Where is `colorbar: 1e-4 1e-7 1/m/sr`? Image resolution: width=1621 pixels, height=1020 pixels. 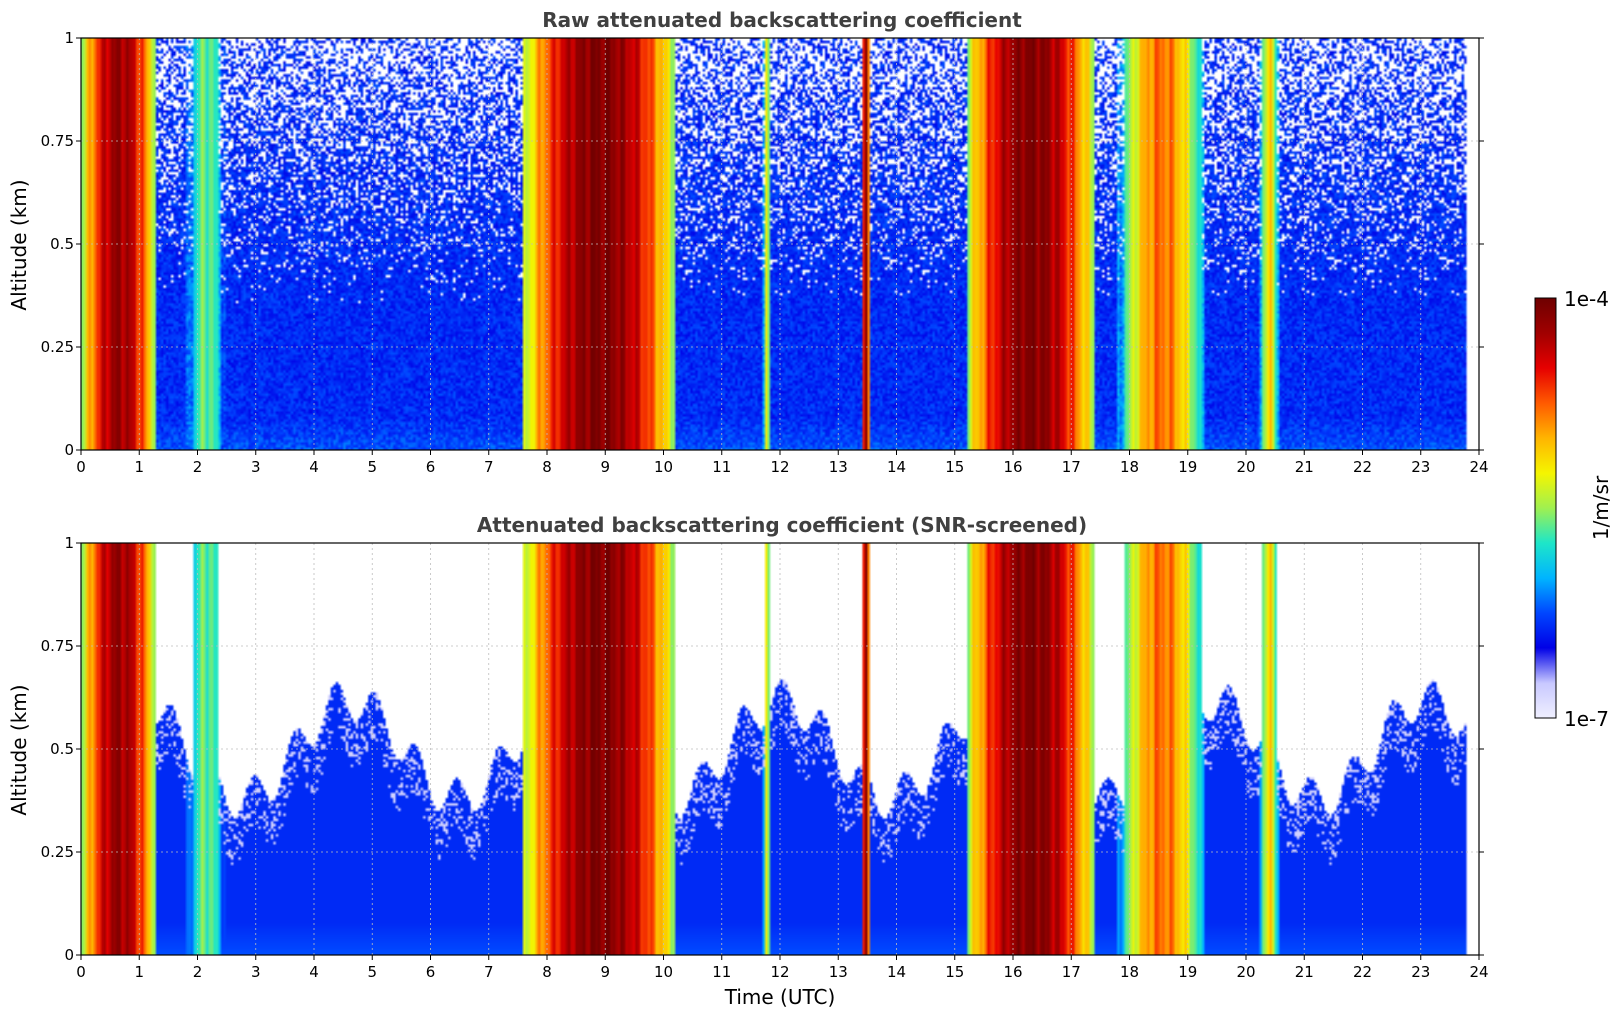 colorbar: 1e-4 1e-7 1/m/sr is located at coordinates (1573, 509).